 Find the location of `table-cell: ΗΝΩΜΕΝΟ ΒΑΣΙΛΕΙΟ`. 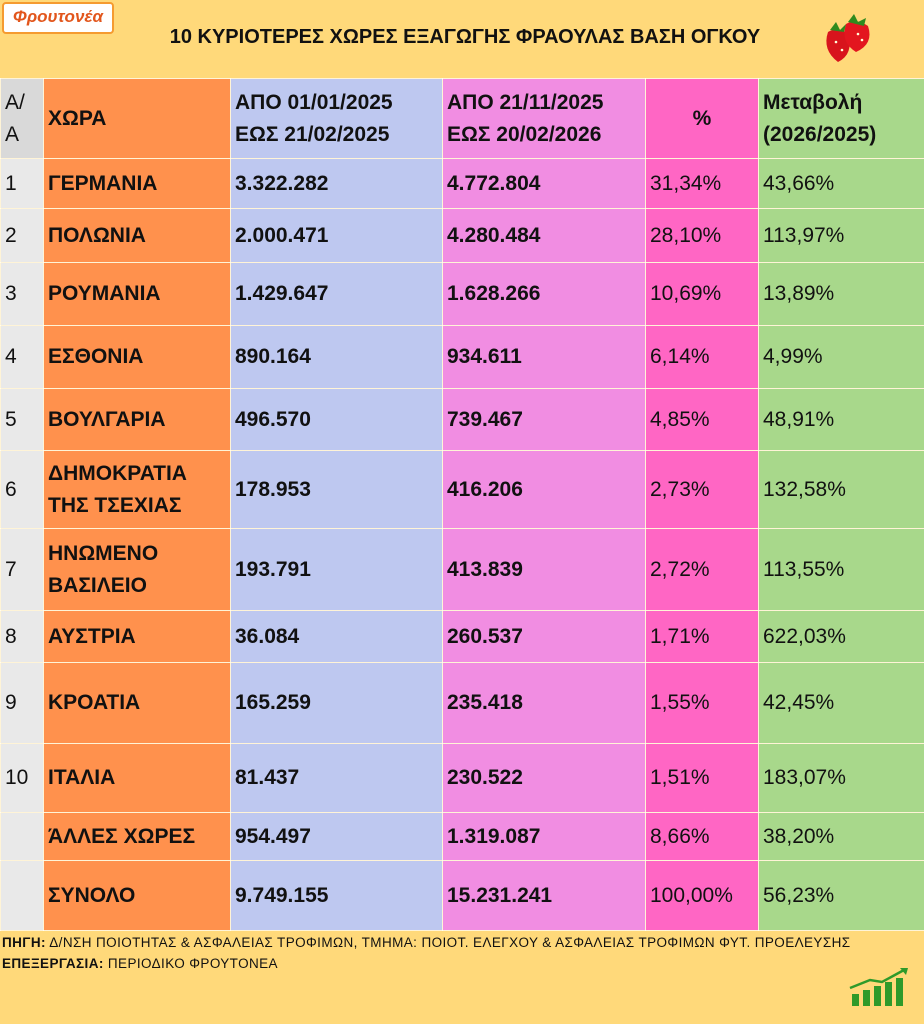

table-cell: ΗΝΩΜΕΝΟ ΒΑΣΙΛΕΙΟ is located at coordinates (137, 569).